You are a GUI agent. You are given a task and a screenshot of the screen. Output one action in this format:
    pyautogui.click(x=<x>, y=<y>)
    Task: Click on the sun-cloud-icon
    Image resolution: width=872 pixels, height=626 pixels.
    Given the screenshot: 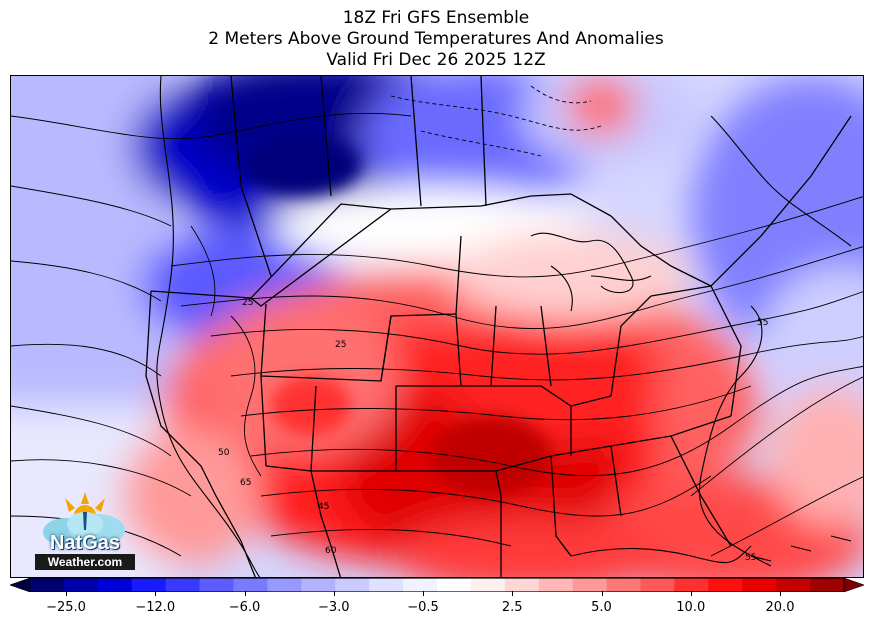 What is the action you would take?
    pyautogui.click(x=84, y=519)
    